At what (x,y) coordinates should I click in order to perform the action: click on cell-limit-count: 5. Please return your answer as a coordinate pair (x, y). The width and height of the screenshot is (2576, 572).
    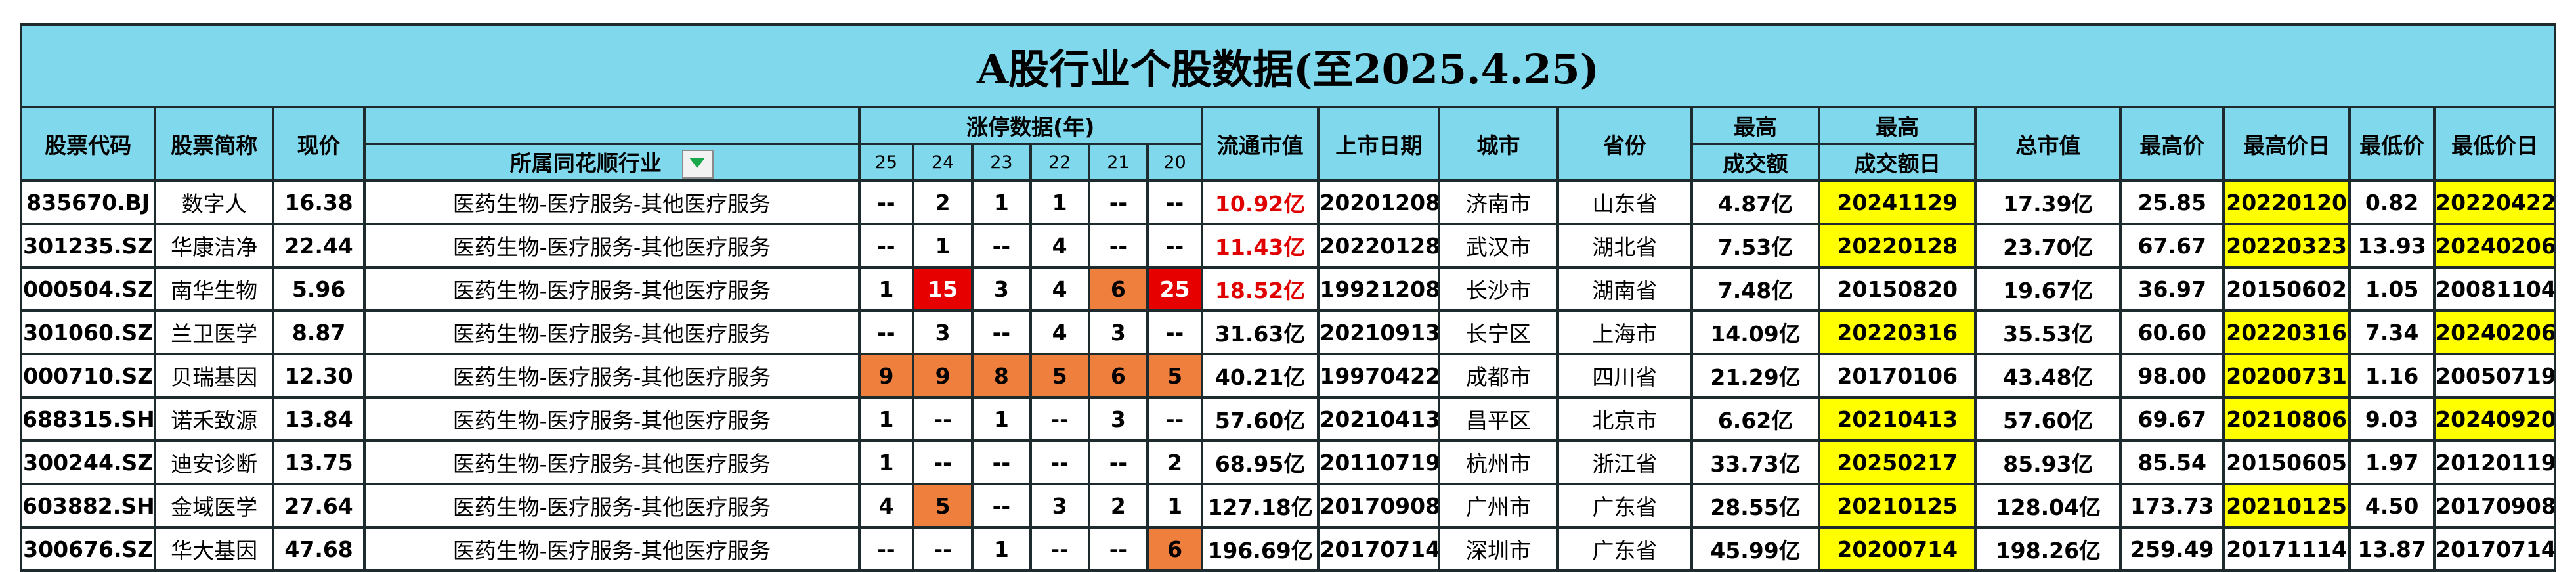
    Looking at the image, I should click on (1174, 376).